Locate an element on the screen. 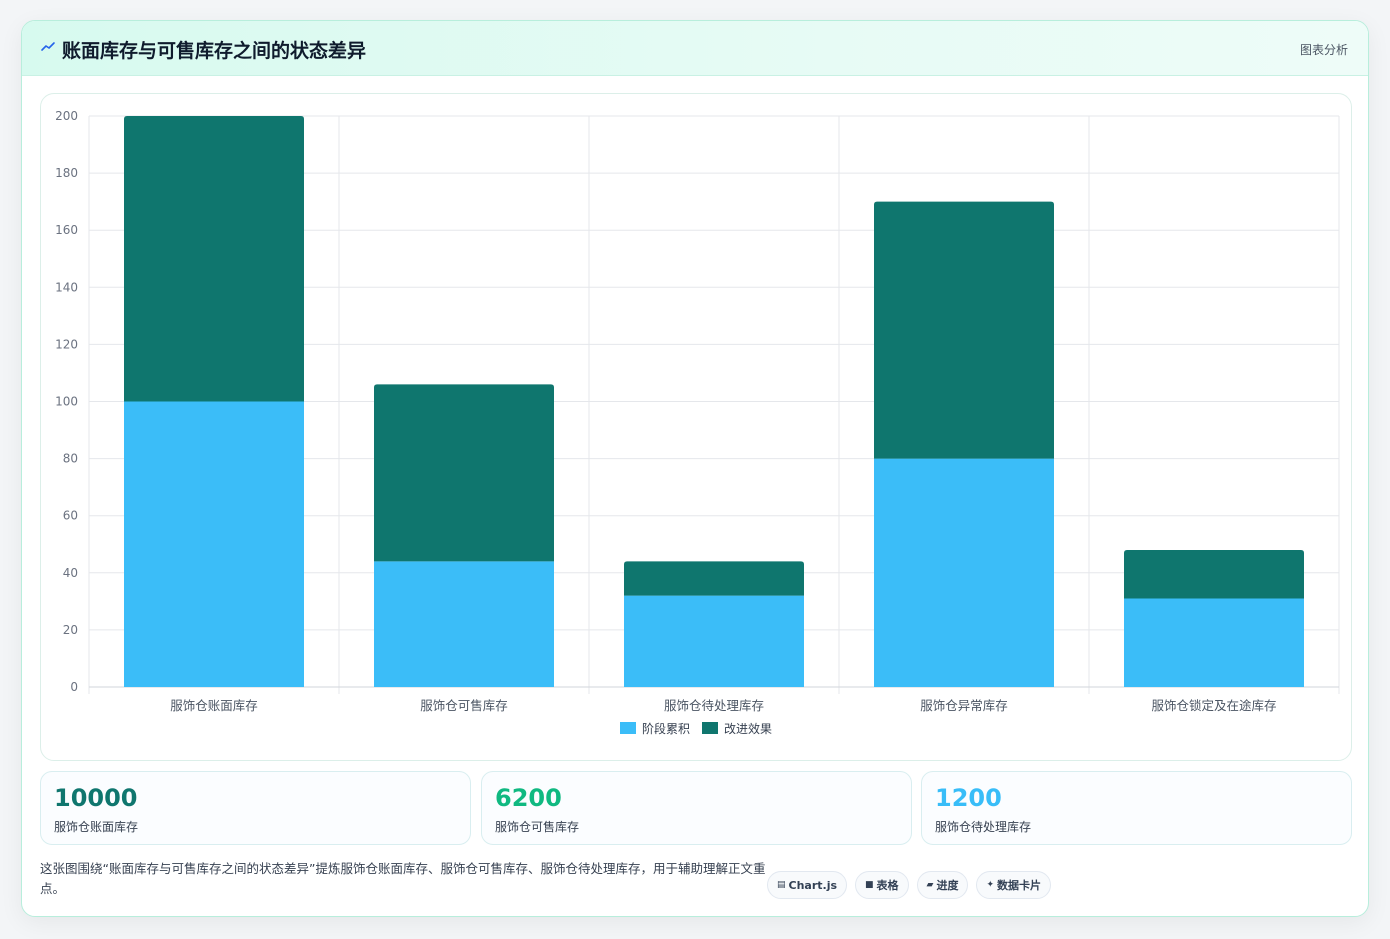 The width and height of the screenshot is (1390, 939). tag-table: ■ 表格 is located at coordinates (882, 885).